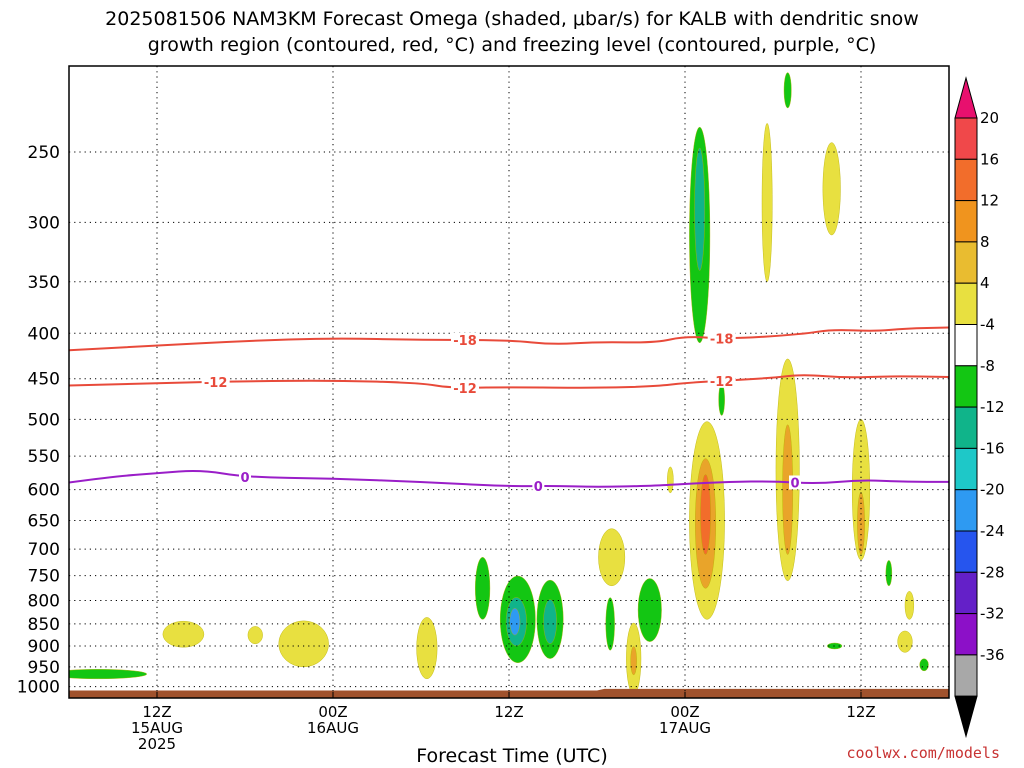 This screenshot has height=768, width=1024. Describe the element at coordinates (989, 159) in the screenshot. I see `colorbar-label: 16` at that location.